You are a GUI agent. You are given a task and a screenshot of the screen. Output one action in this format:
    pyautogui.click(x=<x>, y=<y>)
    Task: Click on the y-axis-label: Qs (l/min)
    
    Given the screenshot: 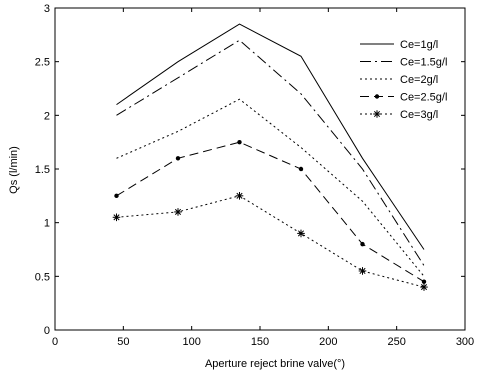 What is the action you would take?
    pyautogui.click(x=14, y=170)
    